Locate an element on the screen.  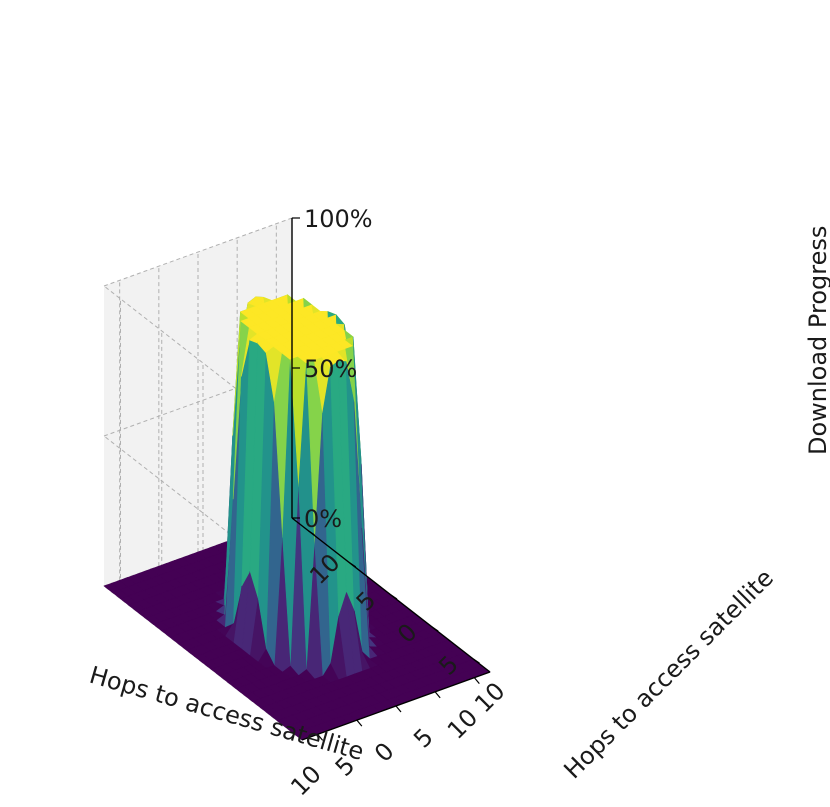
z-axis-label: Download Progress is located at coordinates (817, 340).